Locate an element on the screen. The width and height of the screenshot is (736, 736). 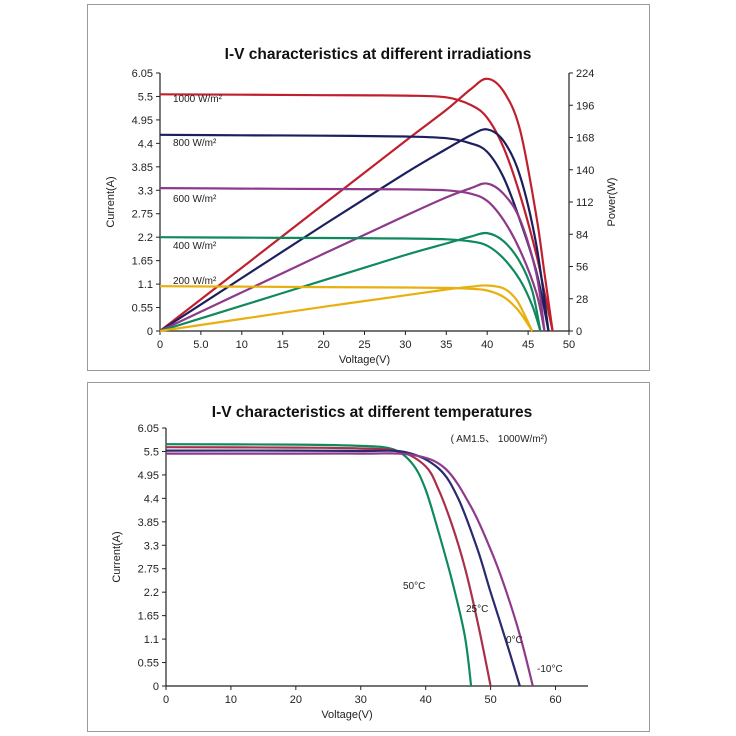
series-label: 600 W/m² is located at coordinates (195, 199).